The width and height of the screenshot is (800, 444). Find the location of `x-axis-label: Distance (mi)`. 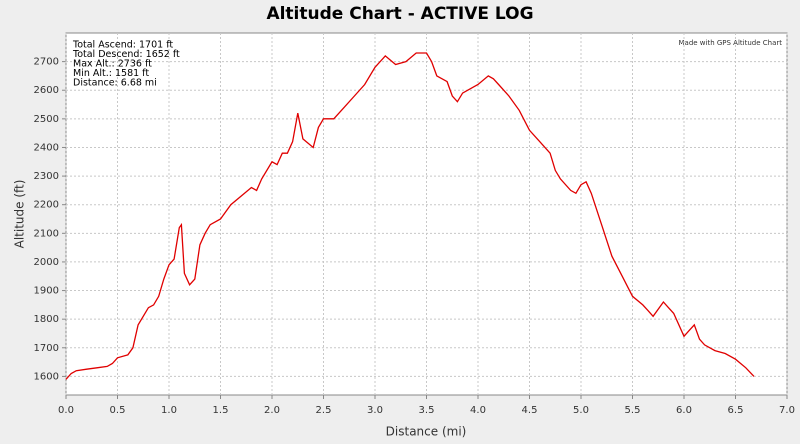

x-axis-label: Distance (mi) is located at coordinates (426, 432).